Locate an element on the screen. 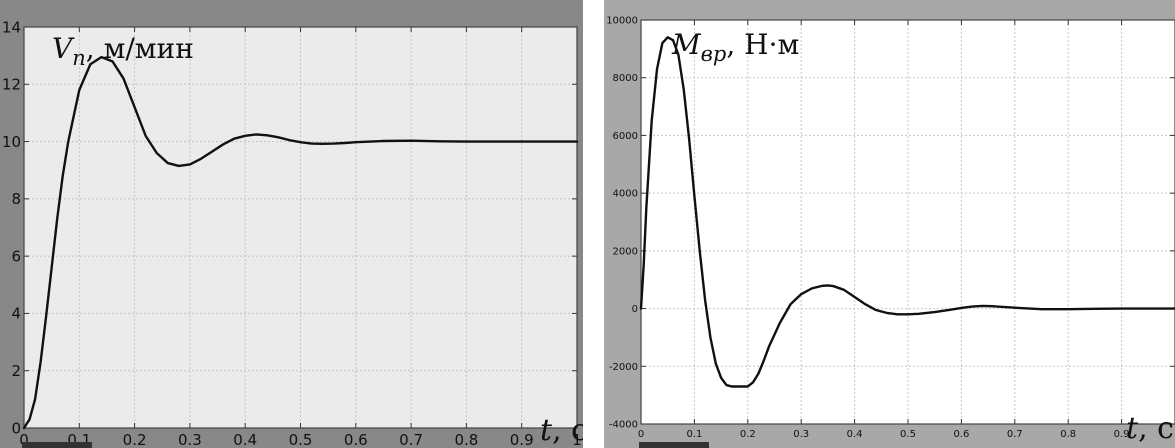  y-tick-label: 2000 is located at coordinates (625, 251).